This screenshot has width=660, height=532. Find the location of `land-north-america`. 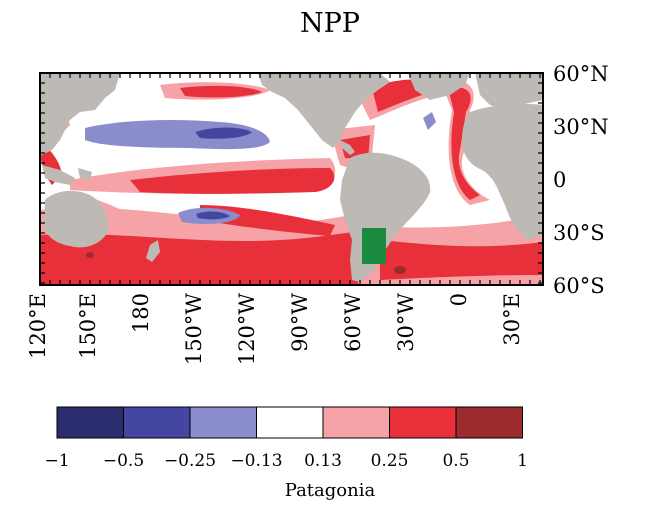

land-north-america is located at coordinates (324, 110).